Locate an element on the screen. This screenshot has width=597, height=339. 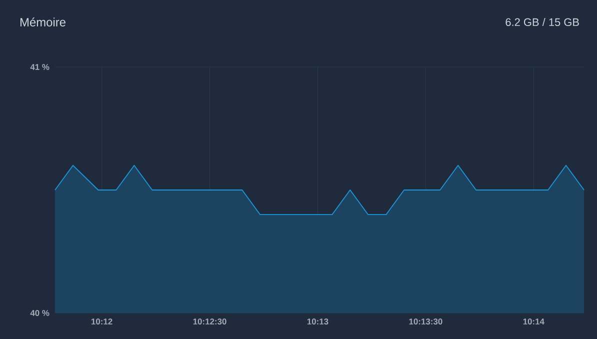
x-tick-label: 10:13:30 is located at coordinates (425, 321).